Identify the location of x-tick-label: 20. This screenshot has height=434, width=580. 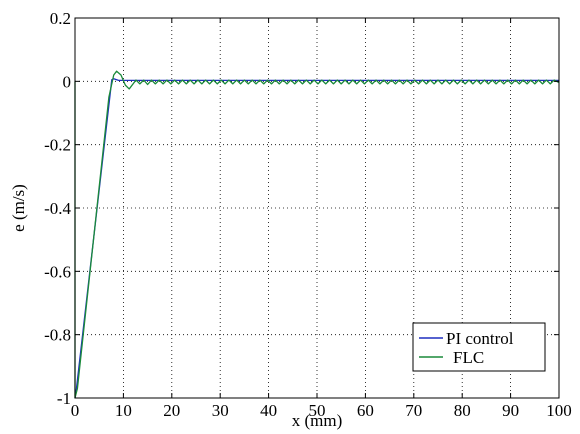
(171, 410).